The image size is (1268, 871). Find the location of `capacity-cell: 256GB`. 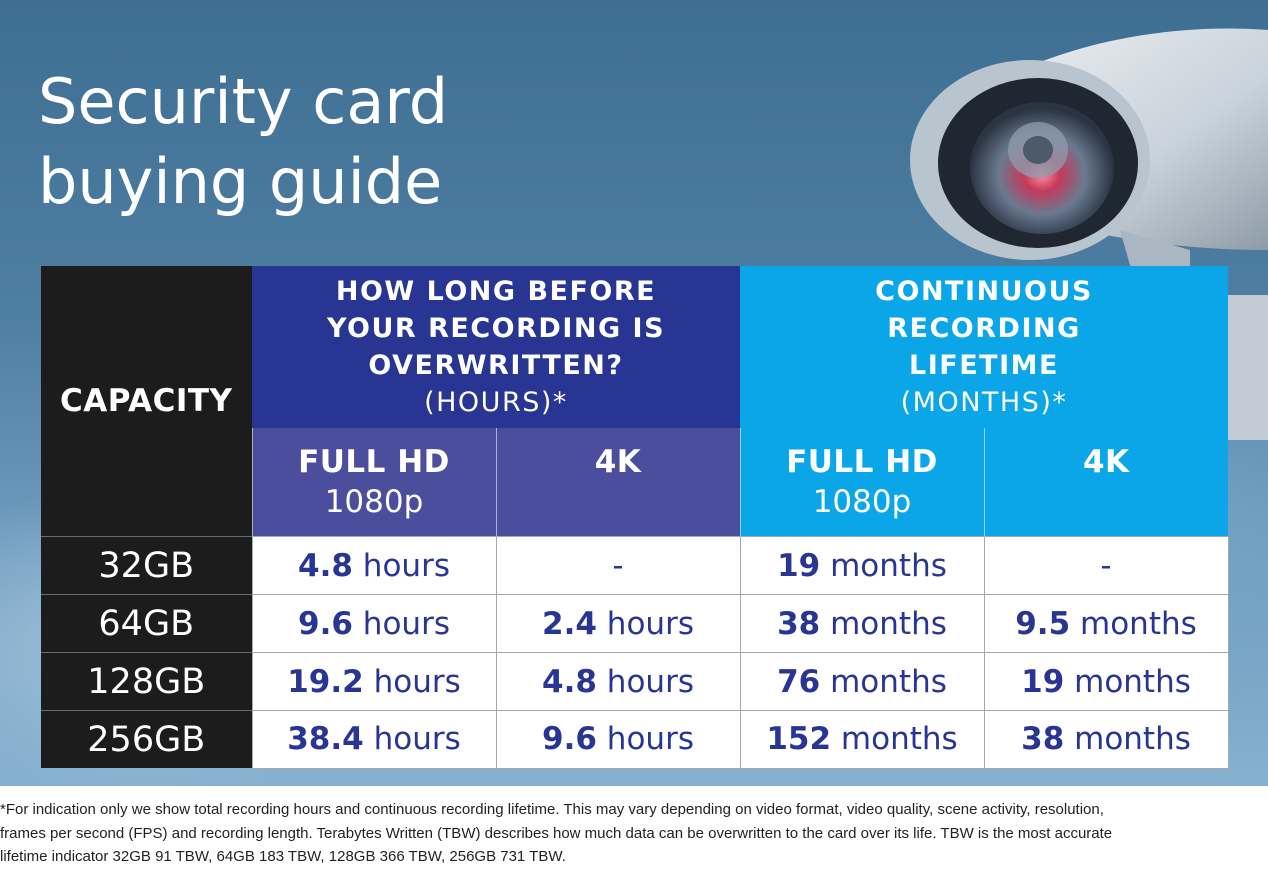

capacity-cell: 256GB is located at coordinates (146, 739).